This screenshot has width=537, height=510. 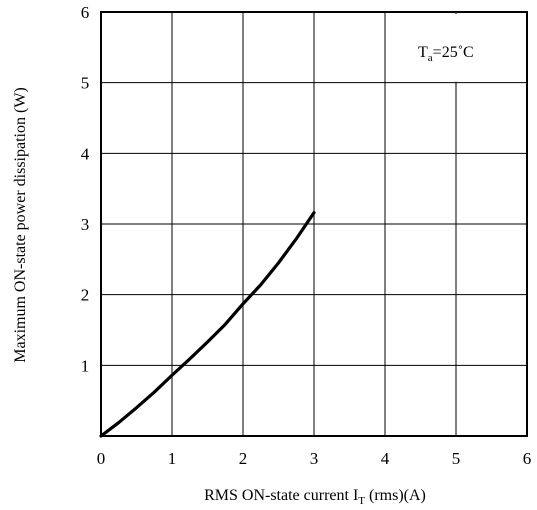 What do you see at coordinates (430, 58) in the screenshot?
I see `annotation-sub: a` at bounding box center [430, 58].